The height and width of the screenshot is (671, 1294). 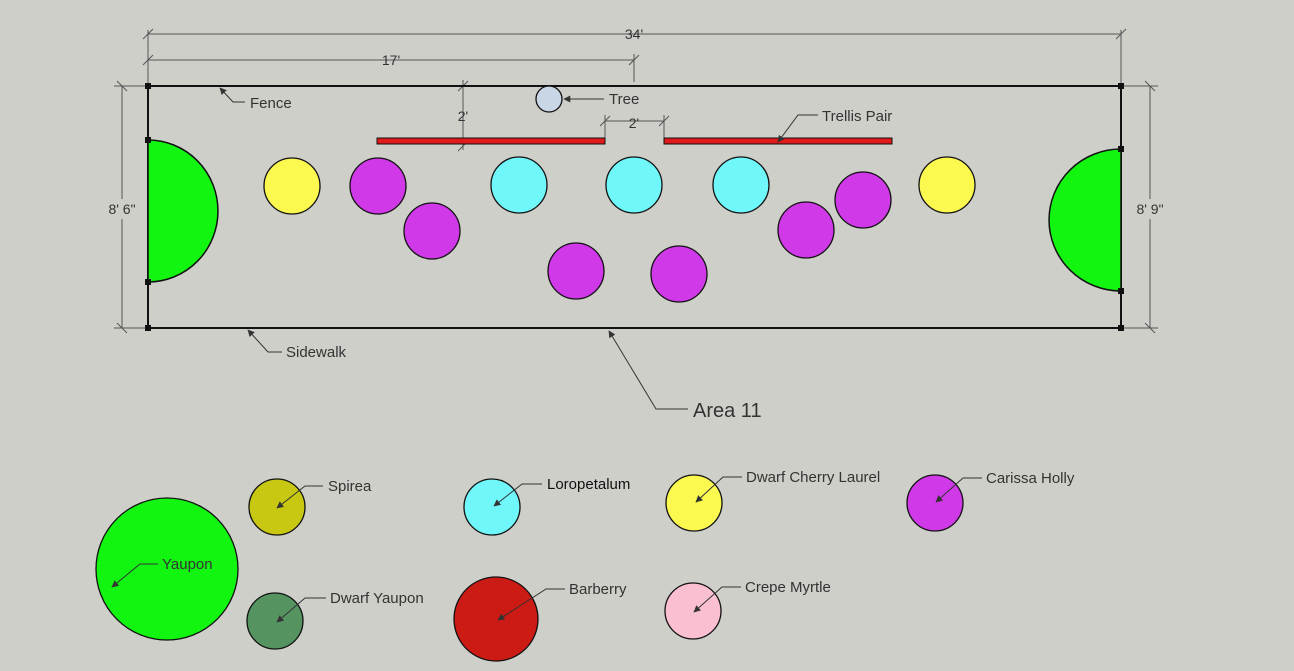 I want to click on legend-swatch-spirea, so click(x=277, y=507).